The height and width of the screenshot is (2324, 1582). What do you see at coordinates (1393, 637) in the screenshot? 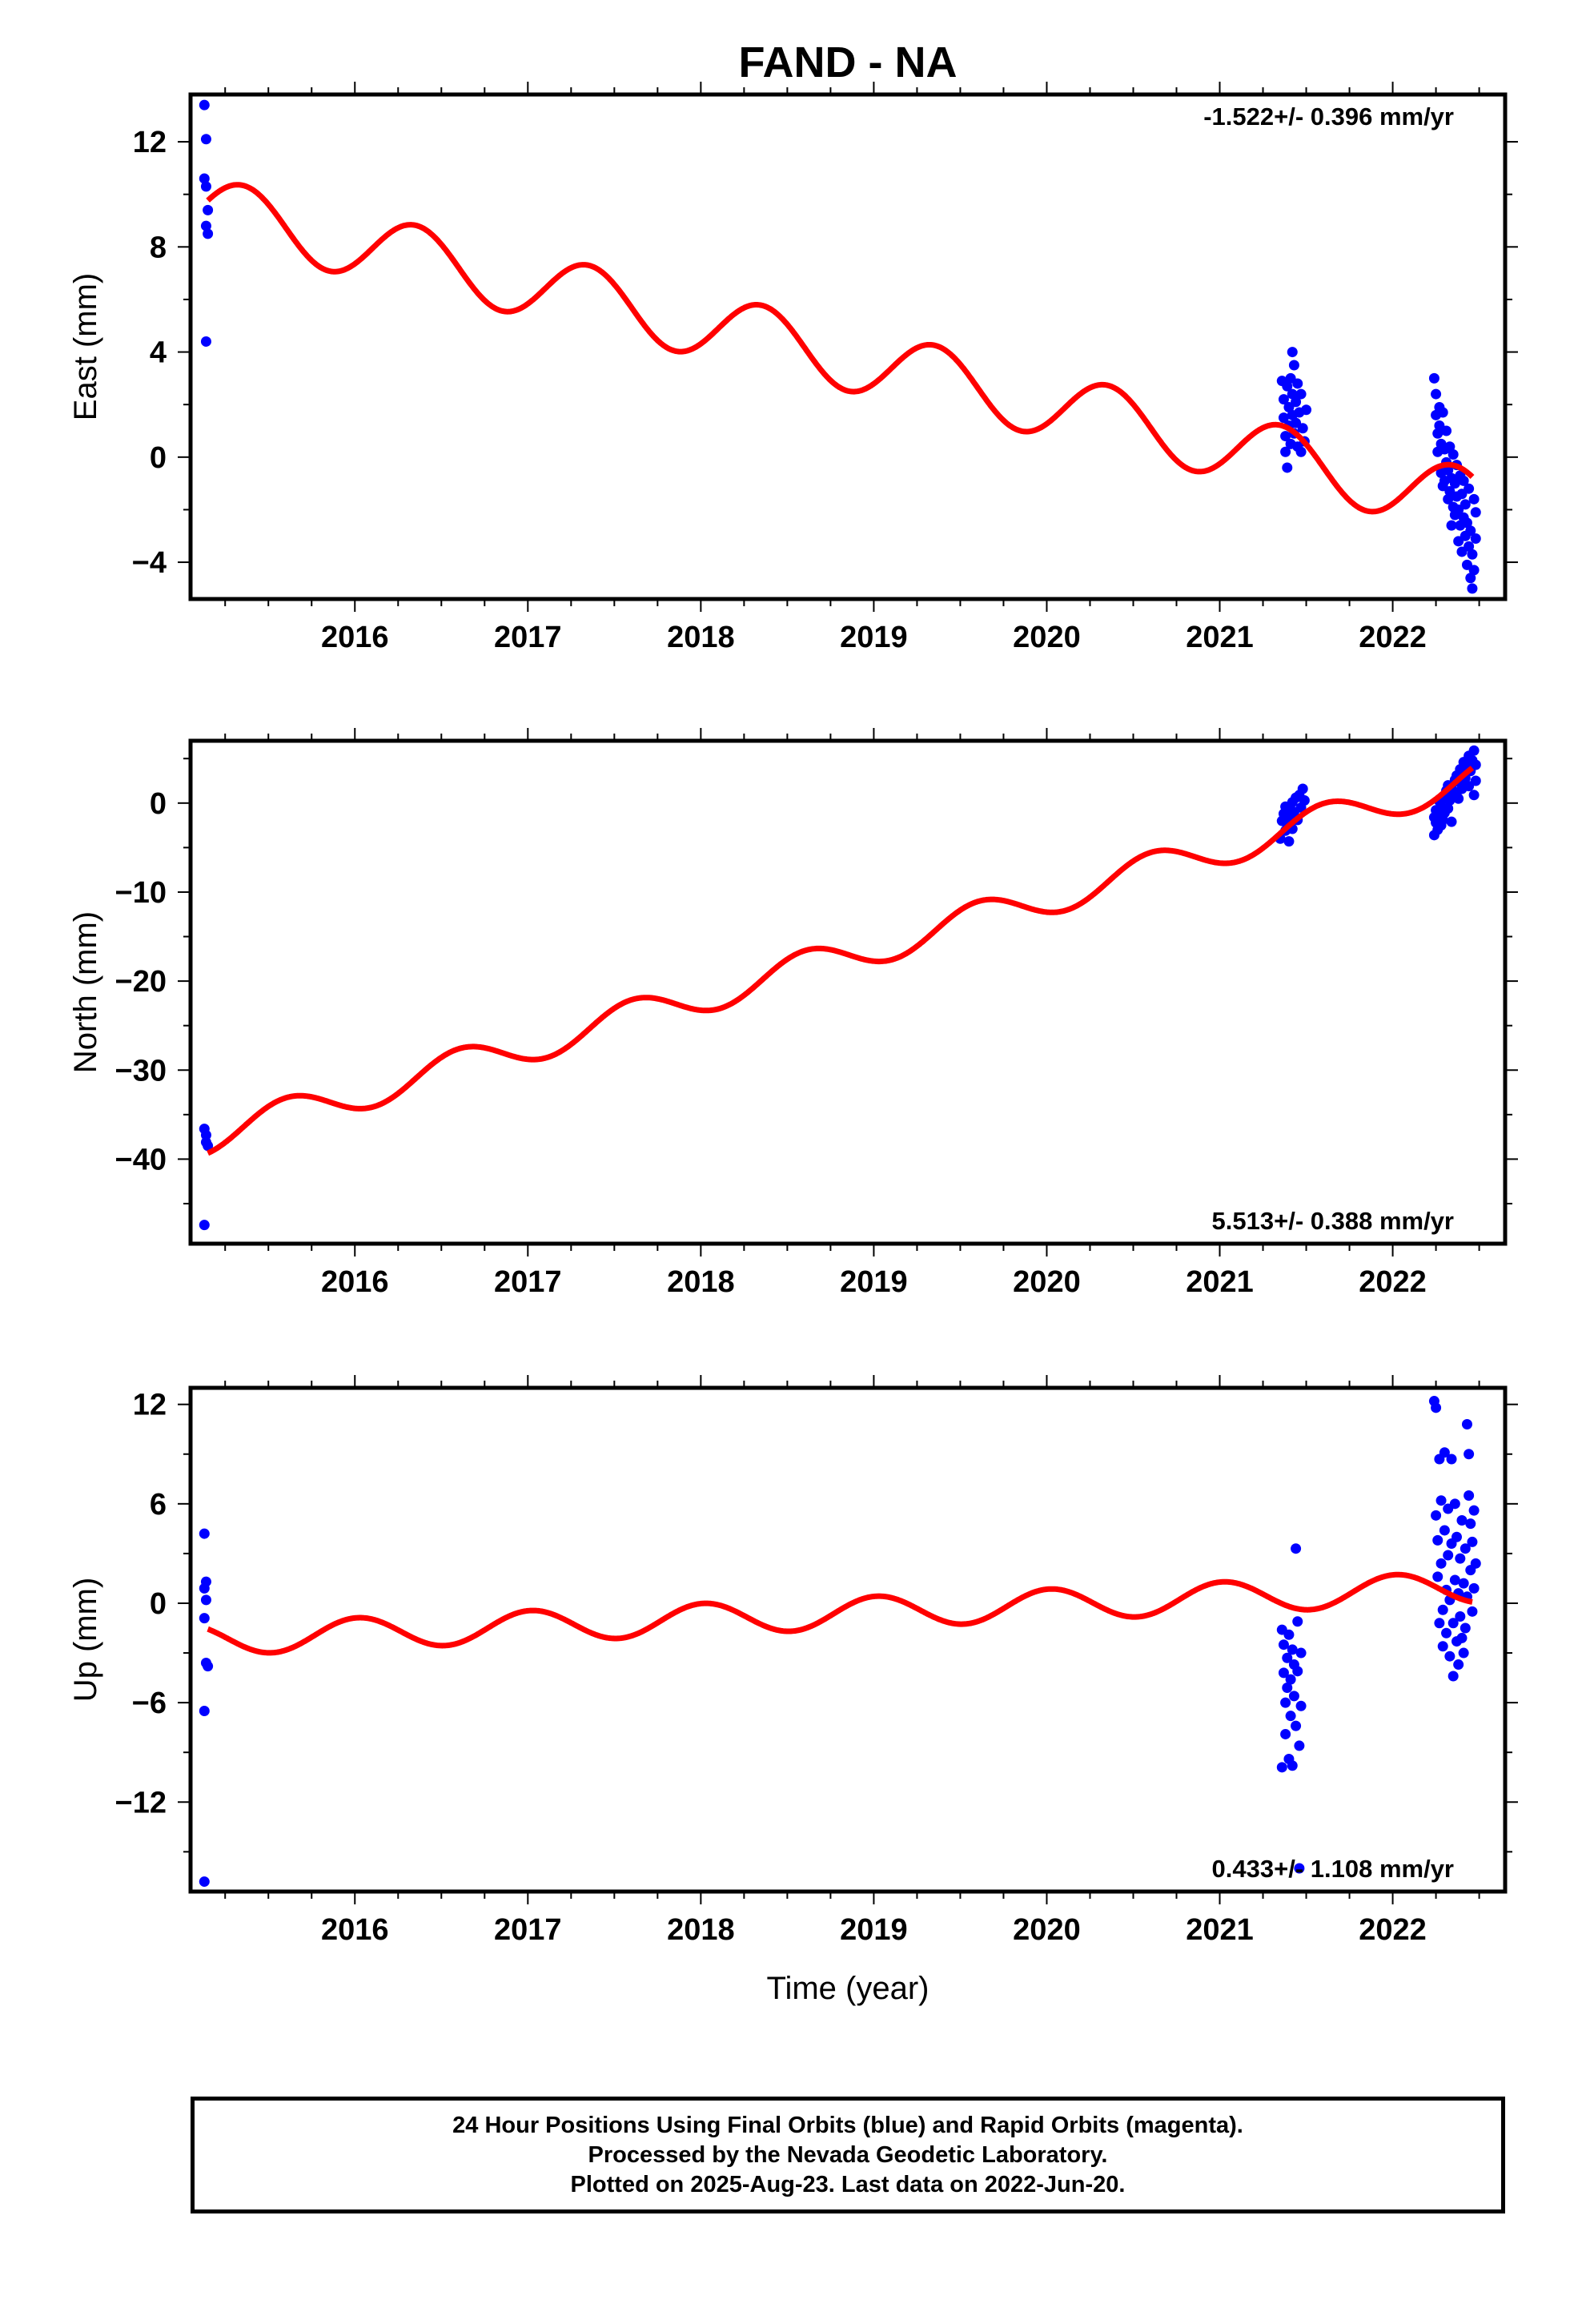
I see `east-x-tick-label: 2022` at bounding box center [1393, 637].